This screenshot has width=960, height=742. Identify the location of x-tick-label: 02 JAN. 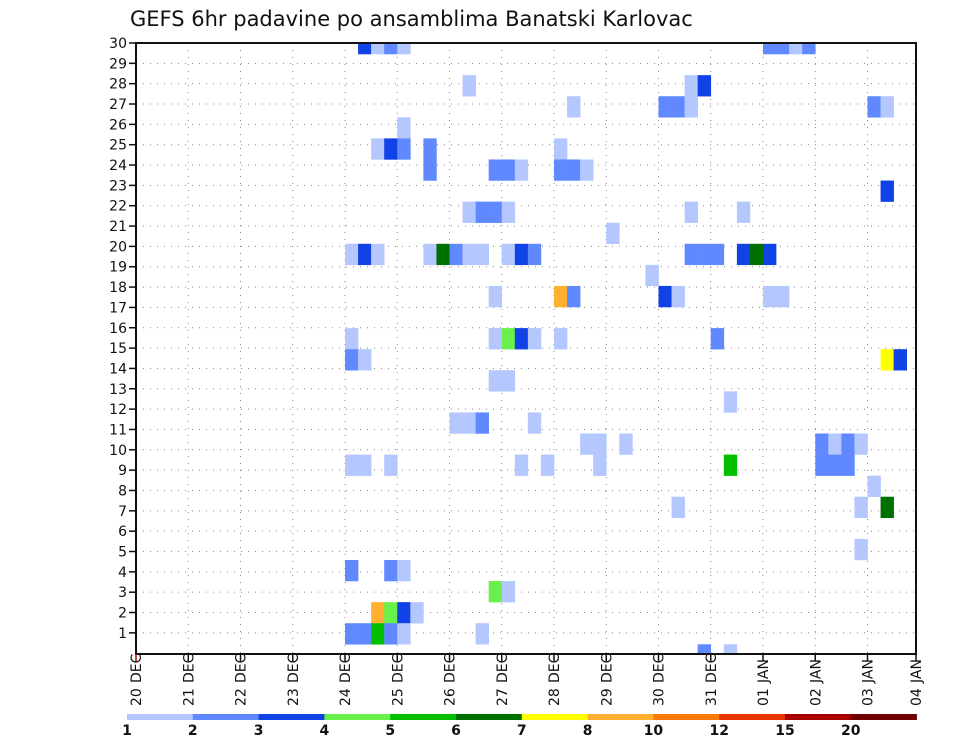
(816, 682).